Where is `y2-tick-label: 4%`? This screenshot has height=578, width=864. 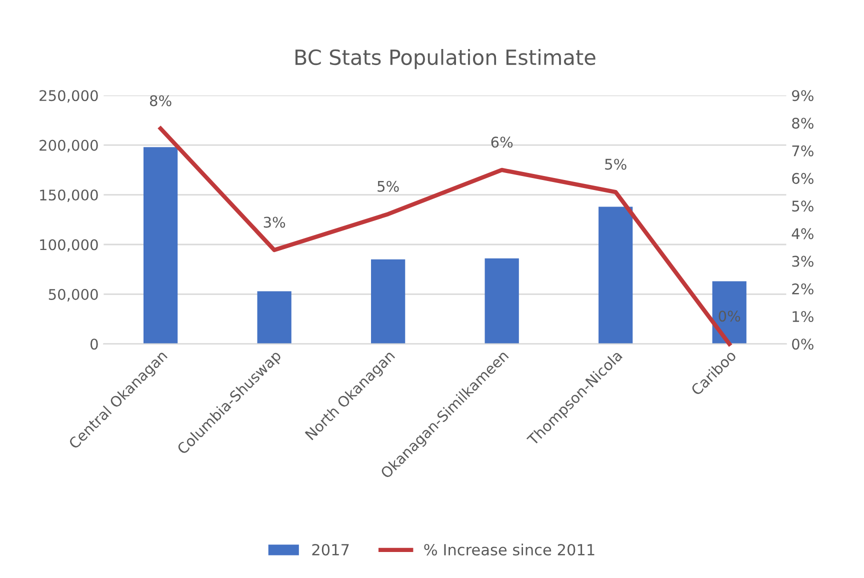
y2-tick-label: 4% is located at coordinates (803, 234).